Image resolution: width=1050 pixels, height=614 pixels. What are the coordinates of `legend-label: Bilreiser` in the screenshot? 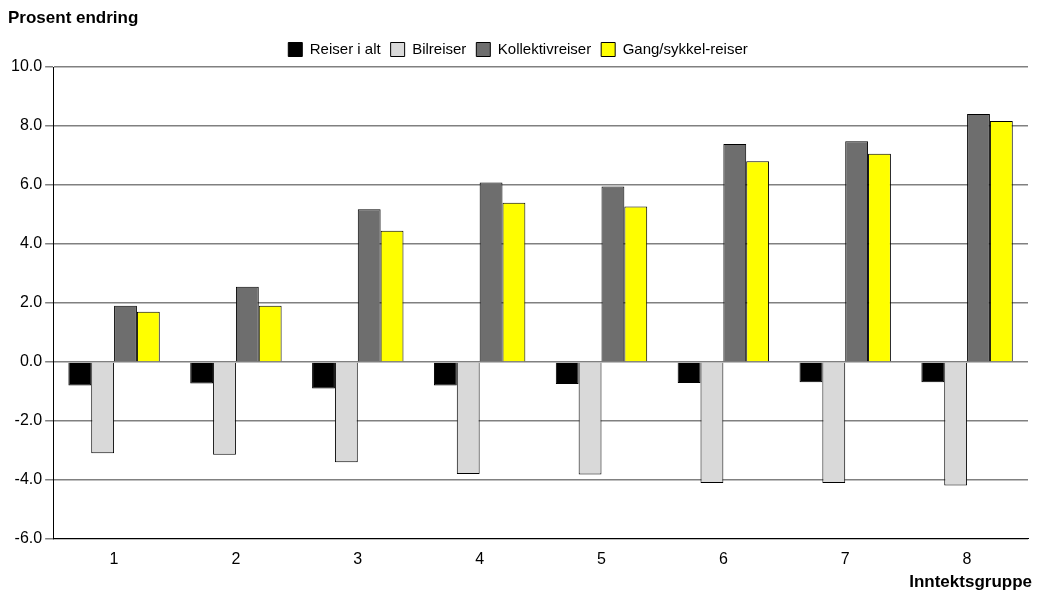 It's located at (439, 48).